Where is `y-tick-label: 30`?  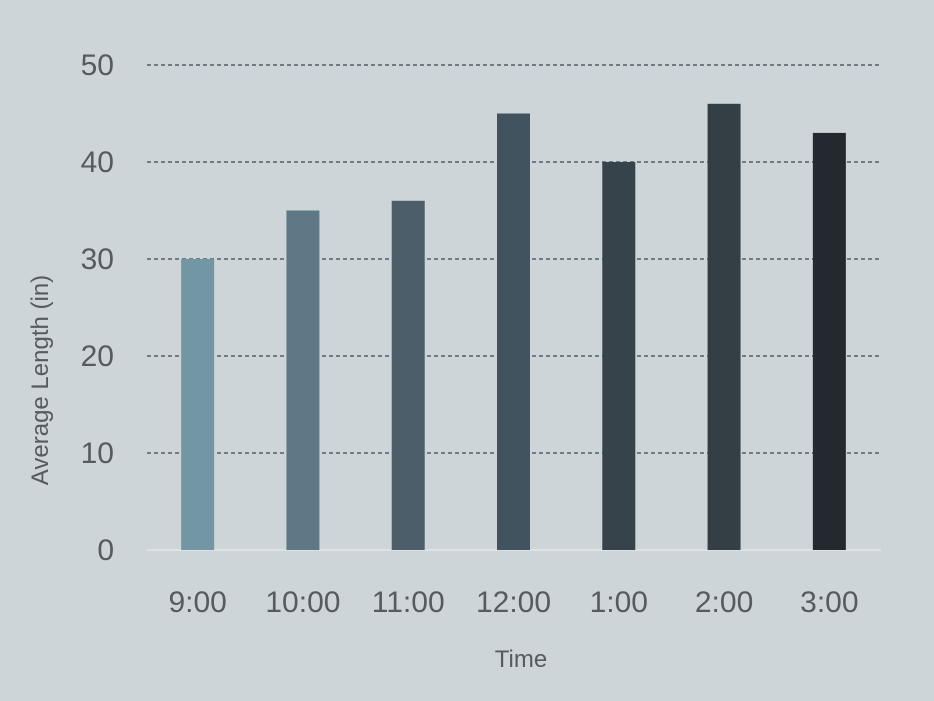 y-tick-label: 30 is located at coordinates (97, 259).